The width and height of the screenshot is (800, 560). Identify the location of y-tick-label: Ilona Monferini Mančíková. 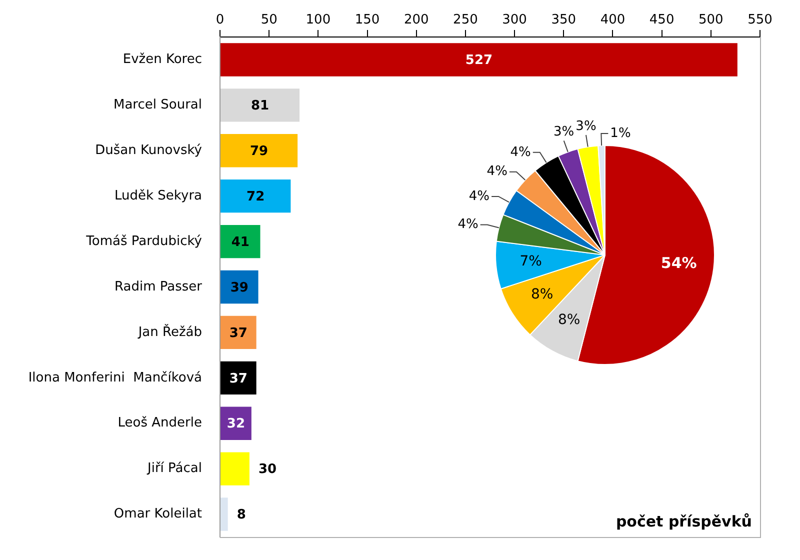
(115, 378).